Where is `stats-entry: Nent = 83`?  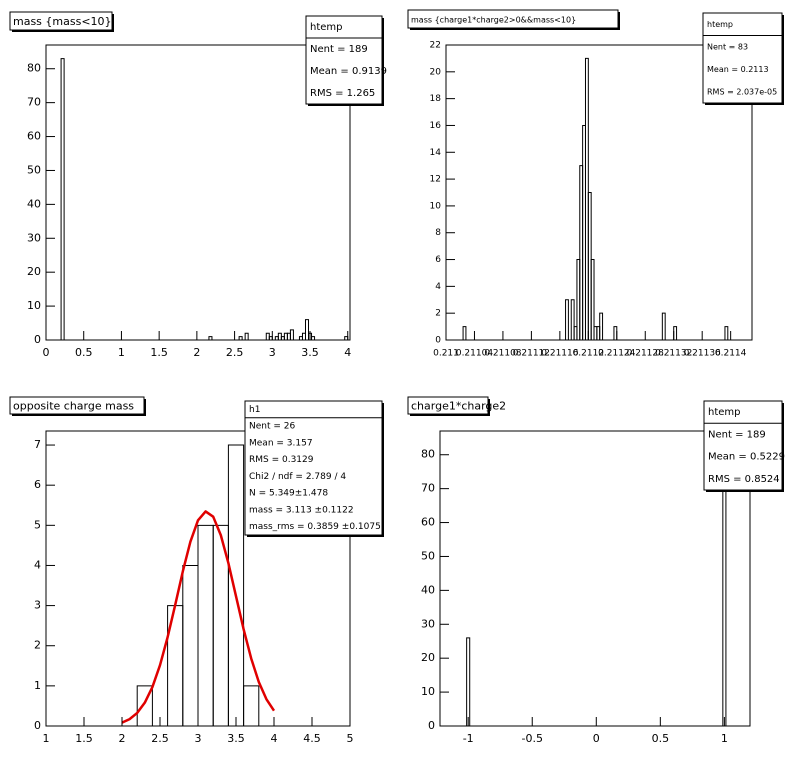 stats-entry: Nent = 83 is located at coordinates (727, 46).